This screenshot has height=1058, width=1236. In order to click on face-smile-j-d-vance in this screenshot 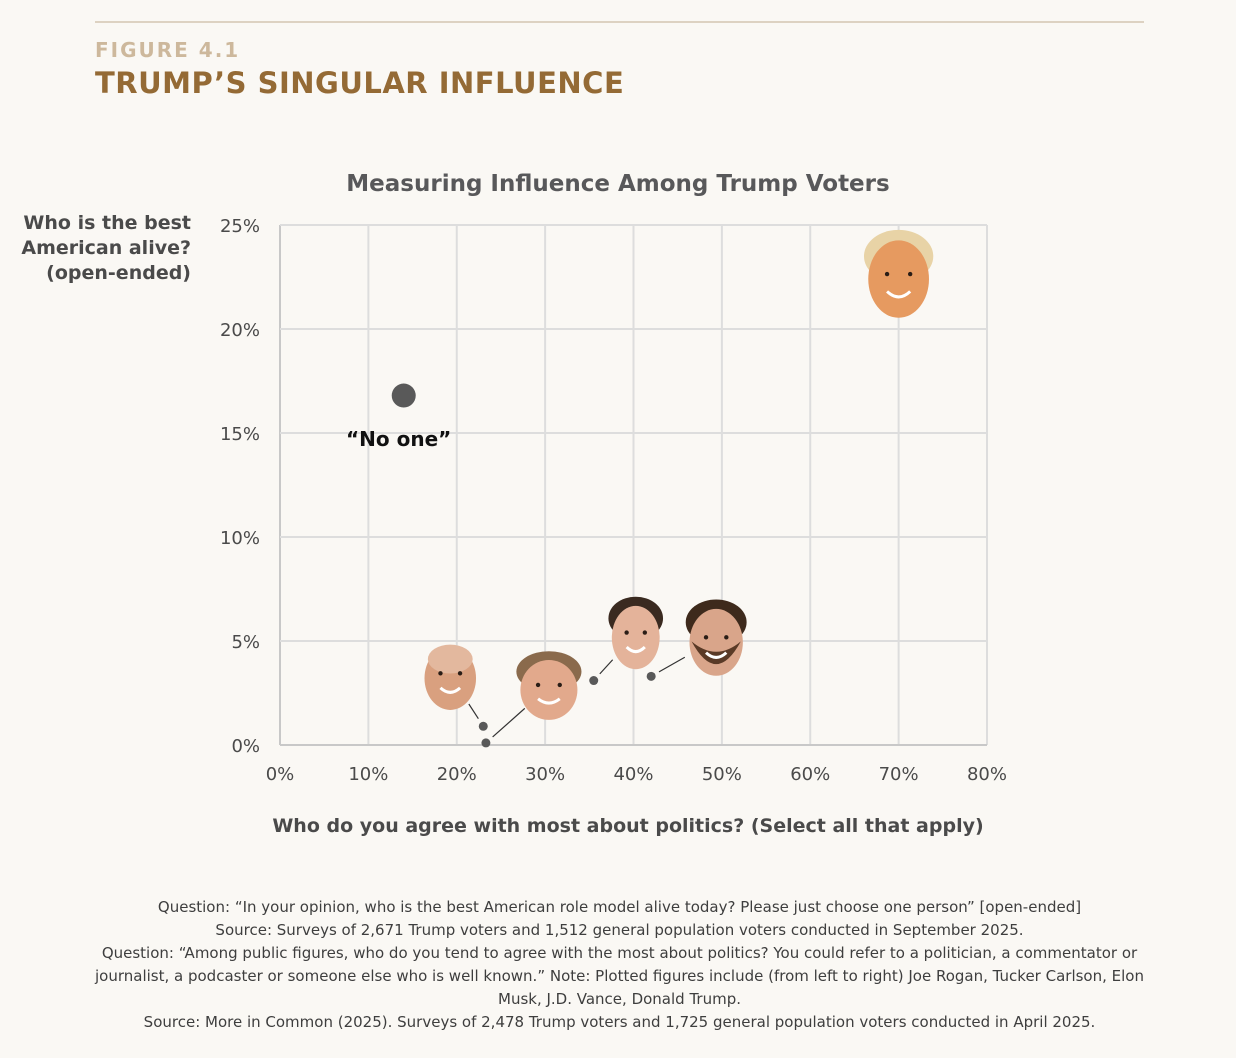, I will do `click(716, 655)`.